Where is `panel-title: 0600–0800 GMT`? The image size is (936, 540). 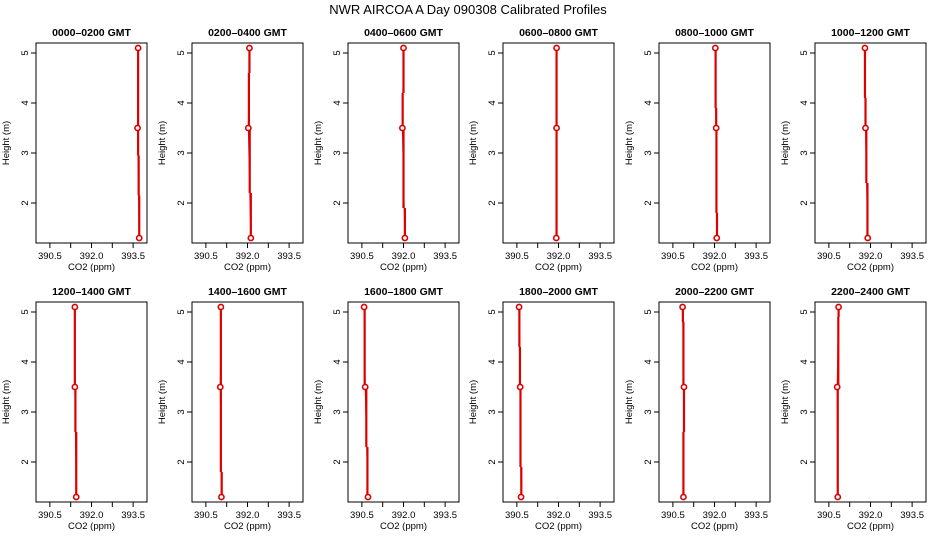 panel-title: 0600–0800 GMT is located at coordinates (558, 33).